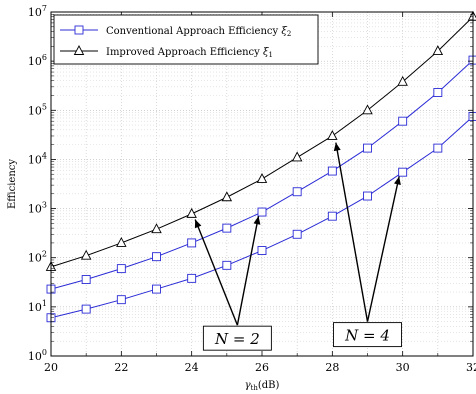 This screenshot has height=394, width=476. I want to click on y-tick-label: 10¹, so click(37, 306).